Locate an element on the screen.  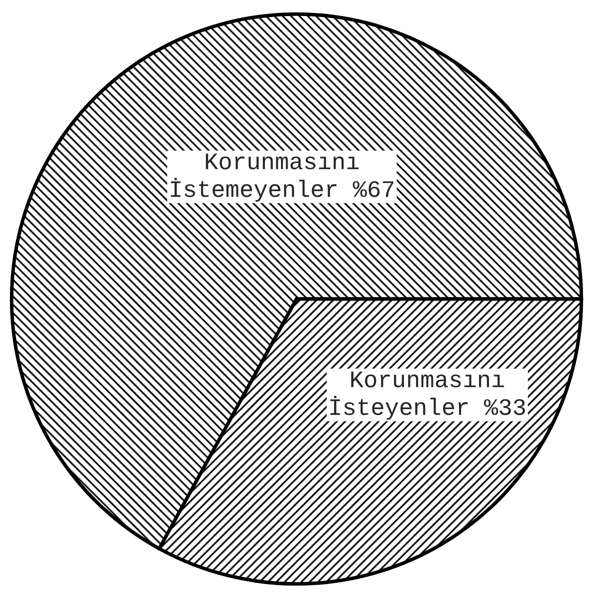
slice-label: Korunmasını İsteyenler %33 is located at coordinates (427, 396).